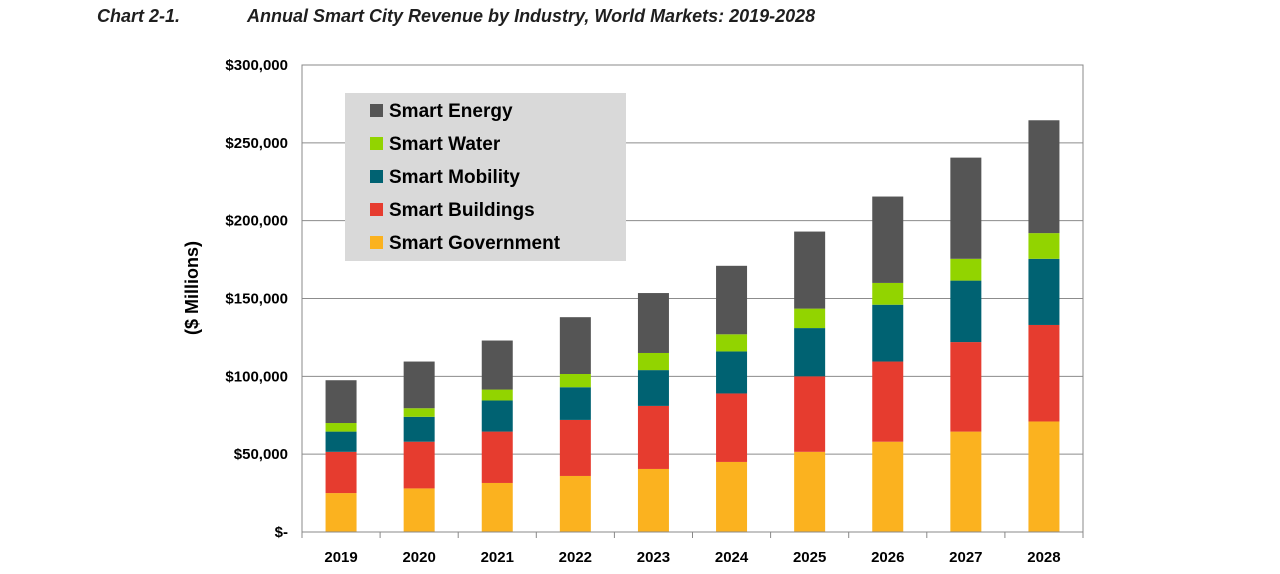  I want to click on legend-label: Smart Mobility, so click(454, 177).